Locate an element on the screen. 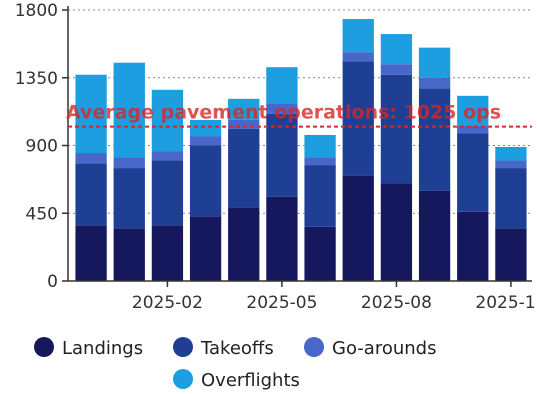  x-tick-label-3: 2025-11 is located at coordinates (506, 303).